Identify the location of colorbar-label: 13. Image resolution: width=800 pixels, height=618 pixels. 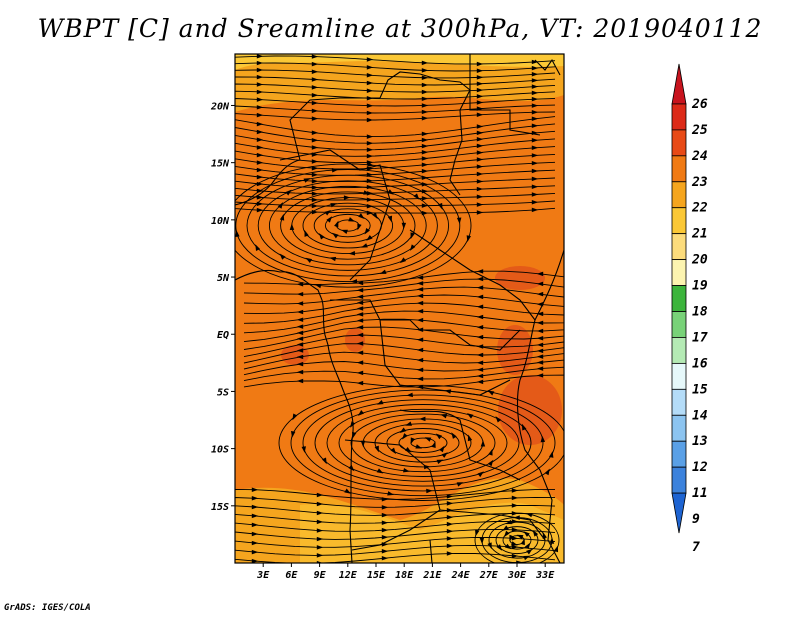
(700, 441).